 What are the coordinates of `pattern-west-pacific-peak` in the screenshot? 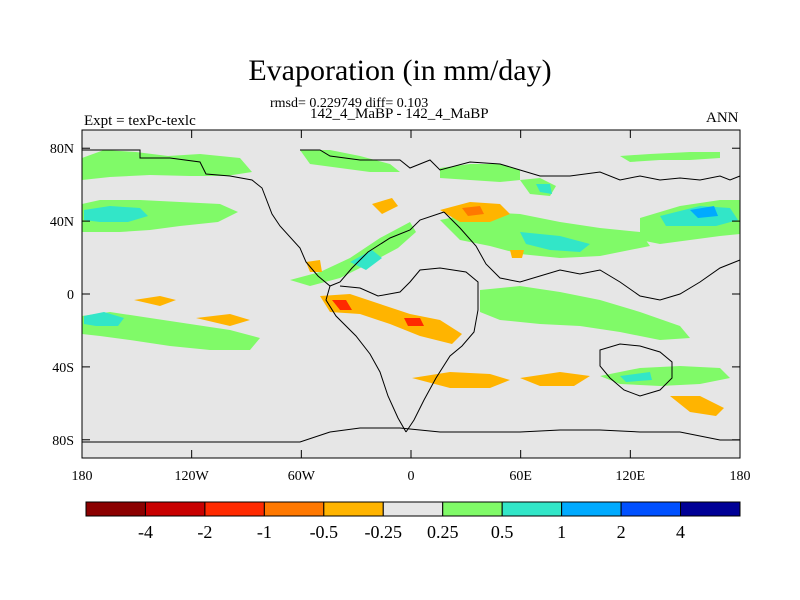 It's located at (704, 212).